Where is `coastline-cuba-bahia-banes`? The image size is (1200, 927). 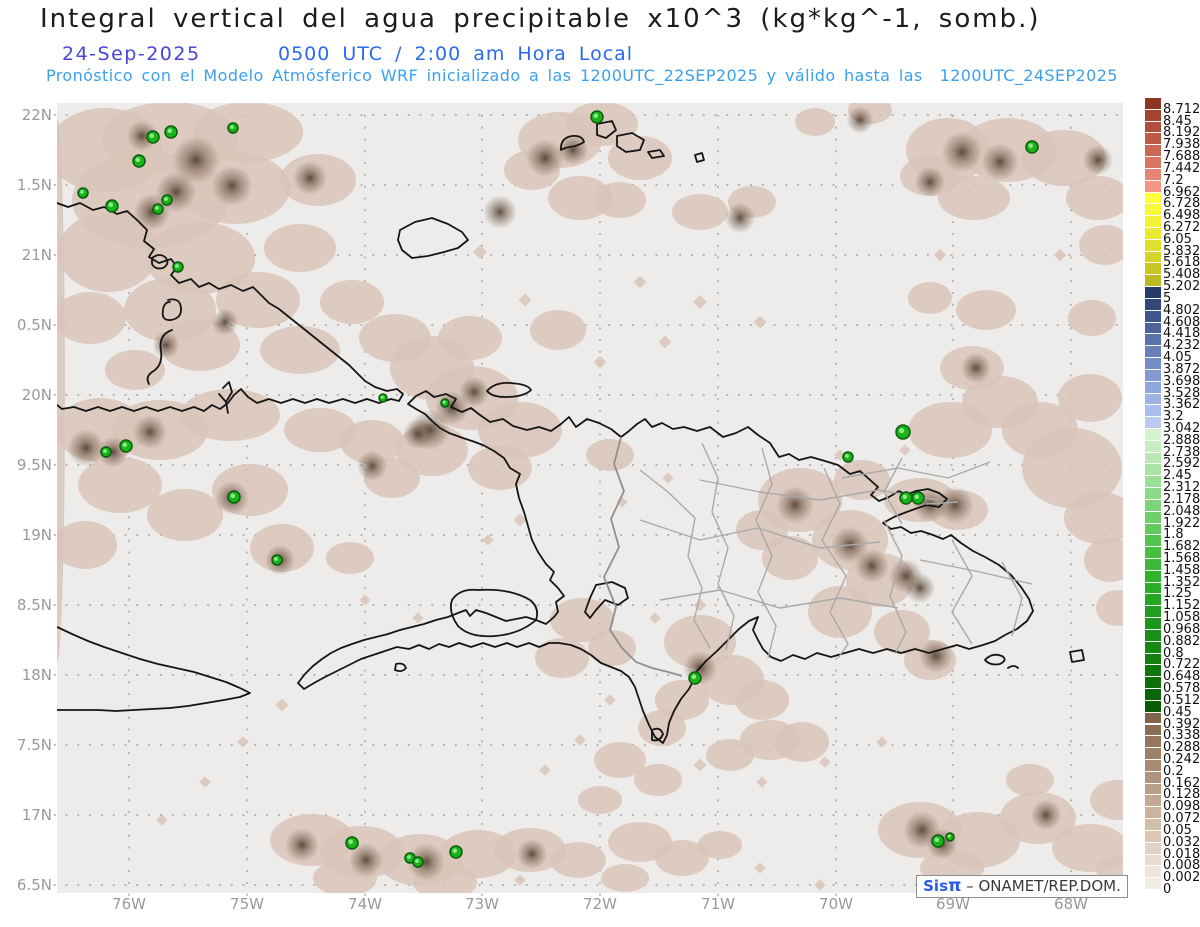 coastline-cuba-bahia-banes is located at coordinates (171, 309).